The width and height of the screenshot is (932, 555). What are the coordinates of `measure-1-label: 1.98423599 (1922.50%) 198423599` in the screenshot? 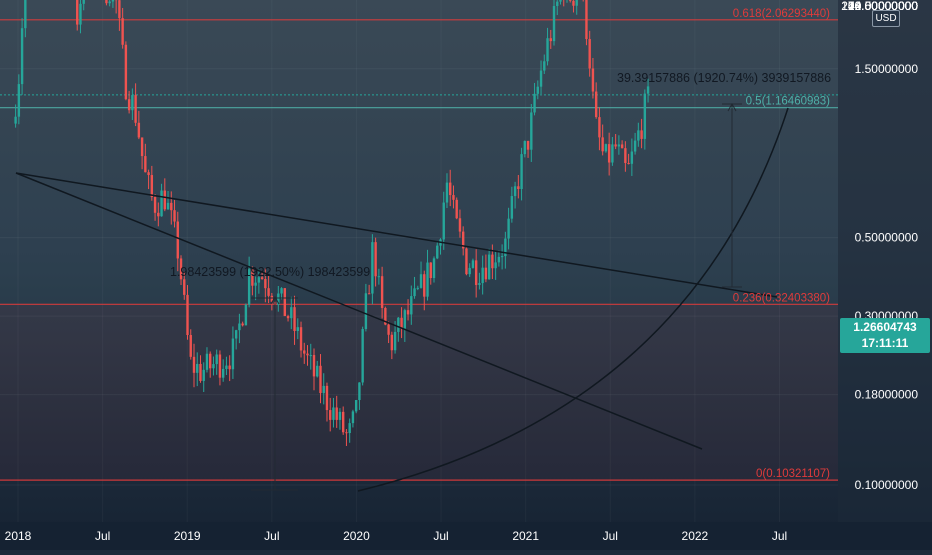 It's located at (270, 272).